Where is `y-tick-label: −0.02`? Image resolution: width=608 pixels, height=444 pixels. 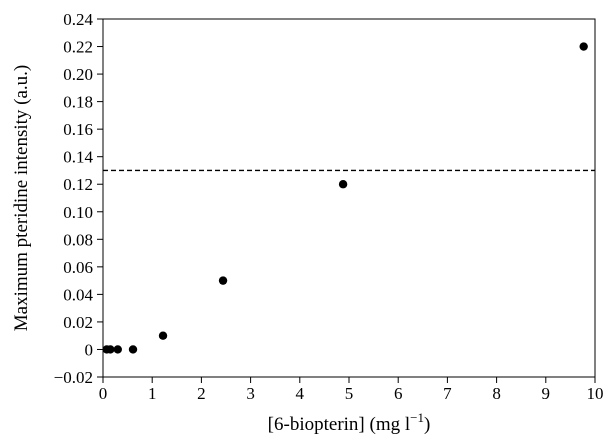 y-tick-label: −0.02 is located at coordinates (73, 377).